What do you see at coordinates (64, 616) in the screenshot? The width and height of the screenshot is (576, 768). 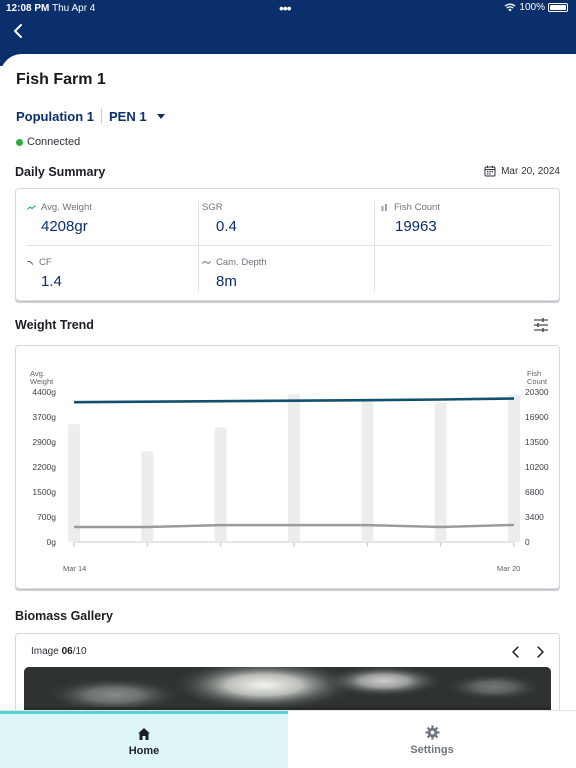 I see `biomass-gallery-title: Biomass Gallery` at bounding box center [64, 616].